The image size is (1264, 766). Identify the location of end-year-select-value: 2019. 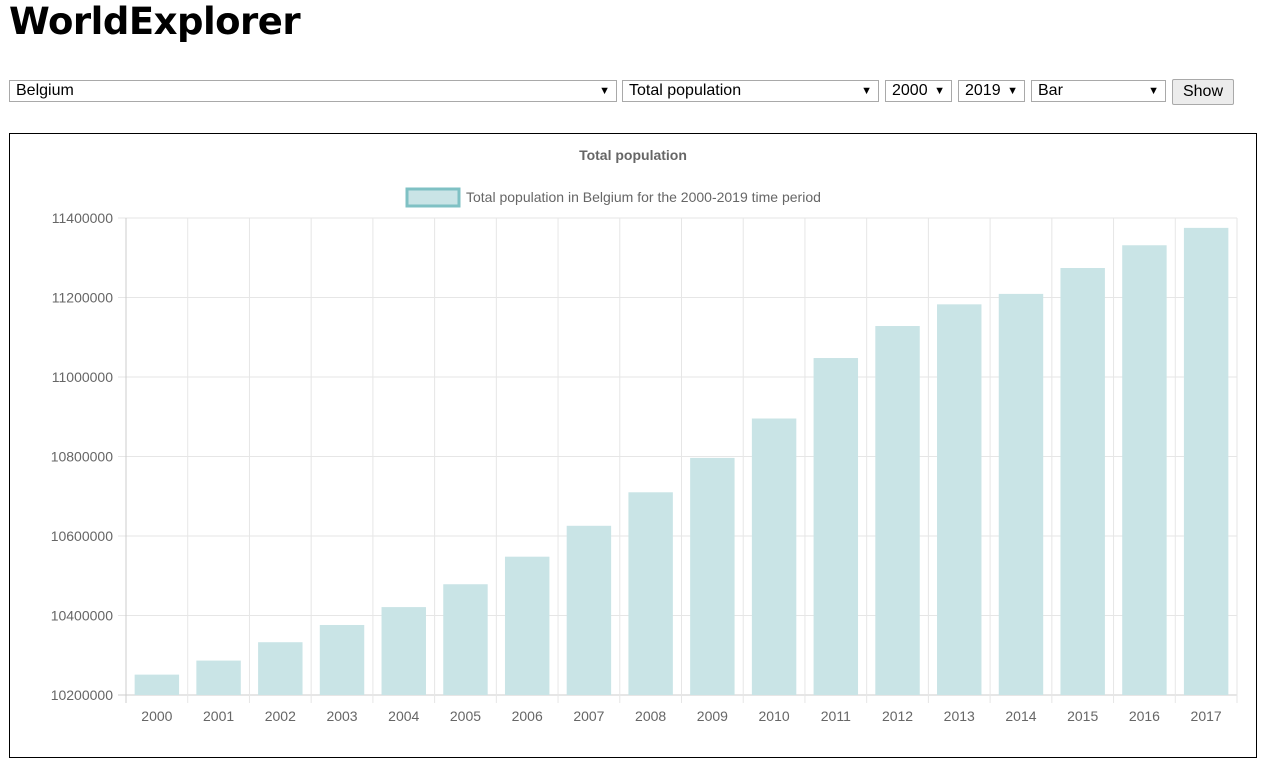
(983, 90).